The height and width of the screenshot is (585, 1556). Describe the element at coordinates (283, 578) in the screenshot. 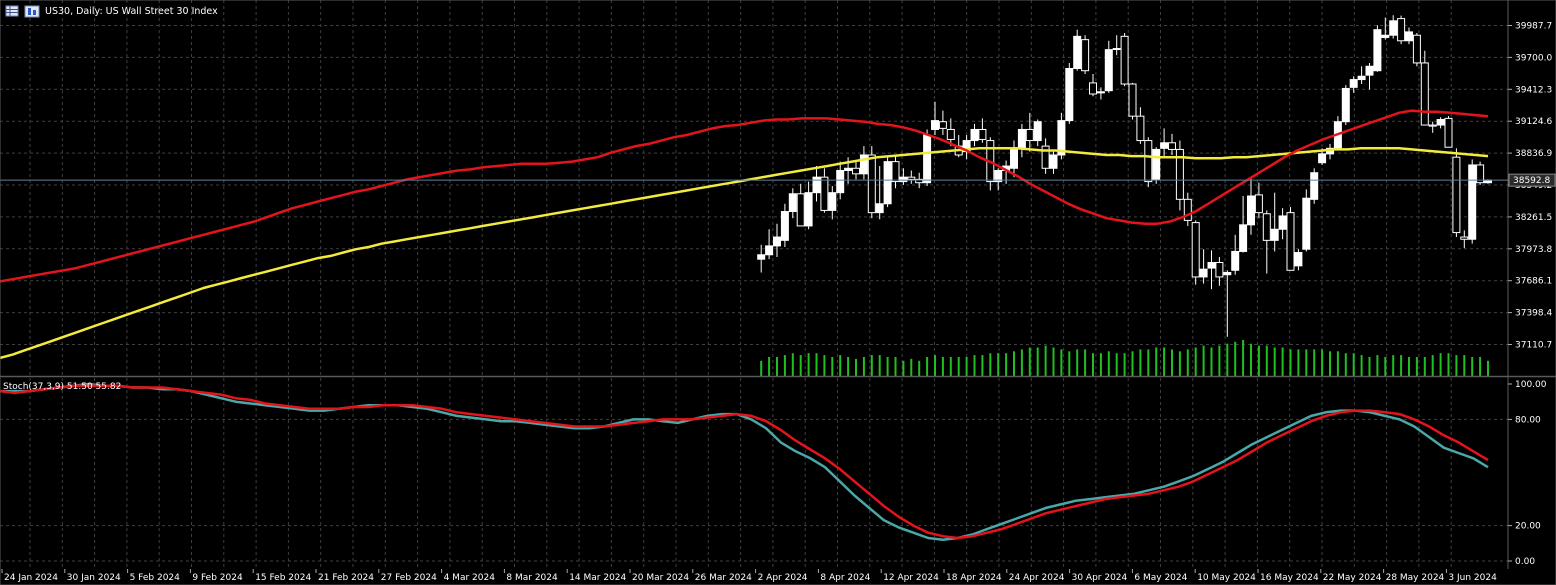

I see `date-tick-label: 15 Feb 2024` at that location.